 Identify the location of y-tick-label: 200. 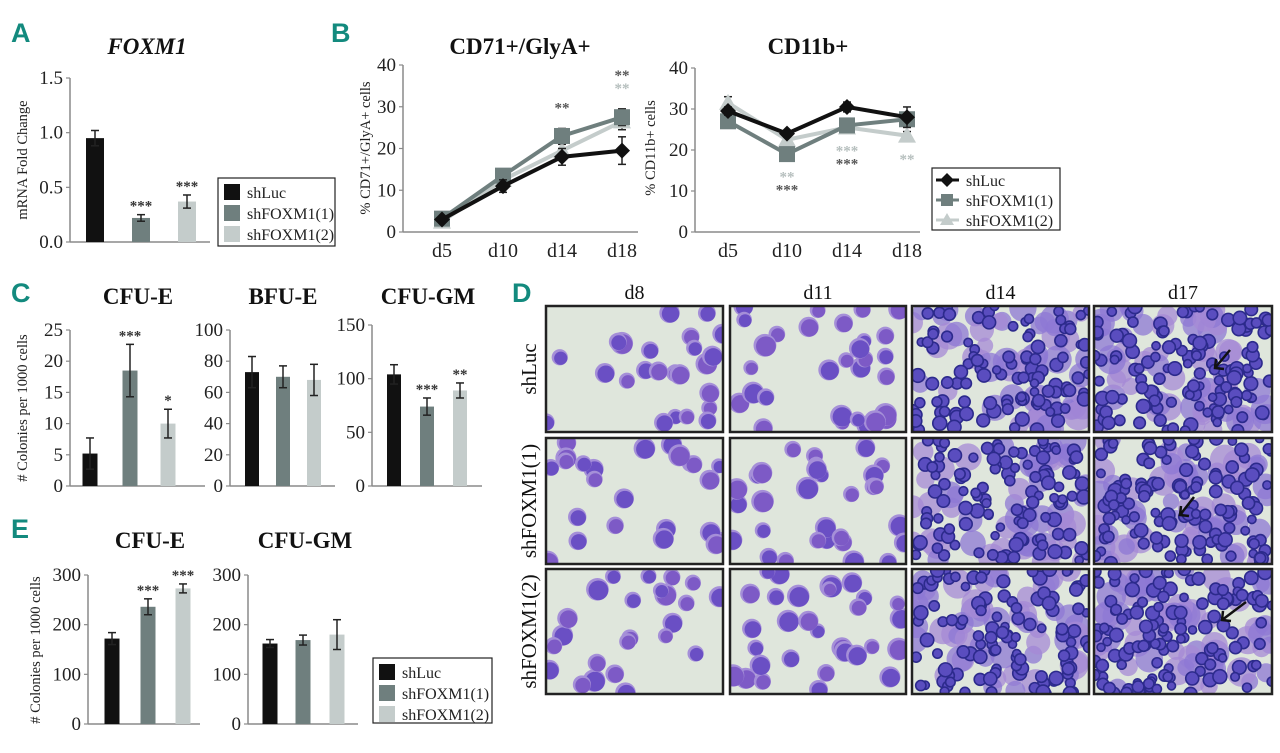
(67, 625).